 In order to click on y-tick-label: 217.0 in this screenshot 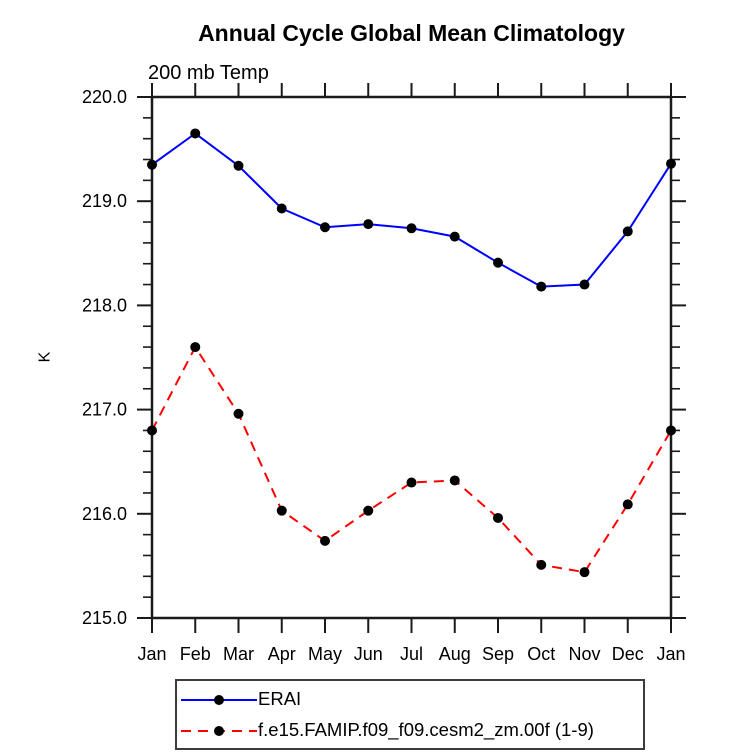, I will do `click(104, 410)`.